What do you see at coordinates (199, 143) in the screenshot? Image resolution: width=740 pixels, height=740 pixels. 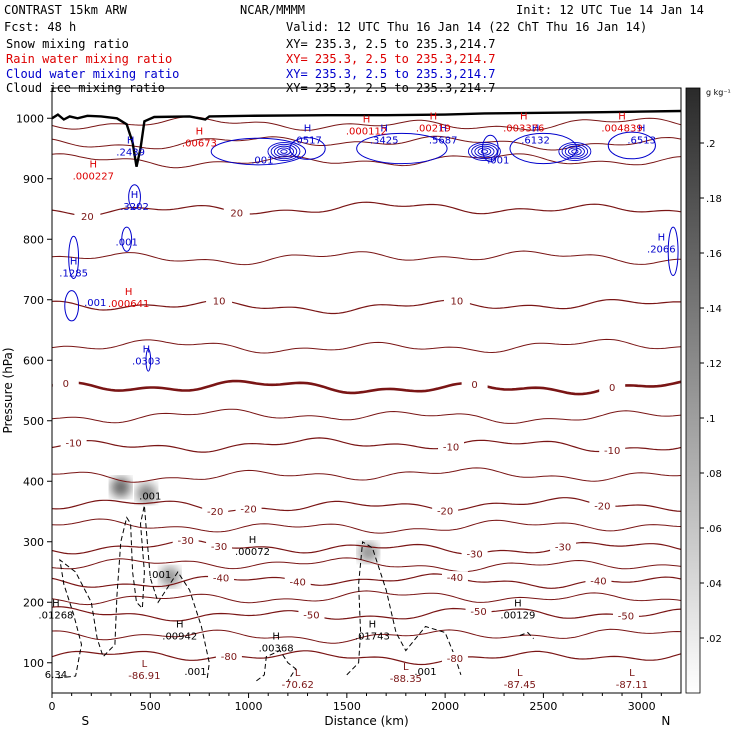 I see `rain-max-value: .00673` at bounding box center [199, 143].